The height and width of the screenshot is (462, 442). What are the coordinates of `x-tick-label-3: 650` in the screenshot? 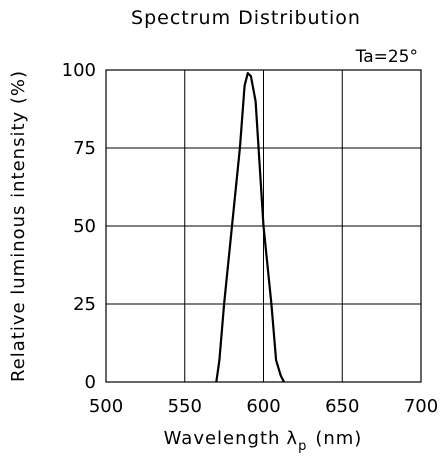 It's located at (342, 406).